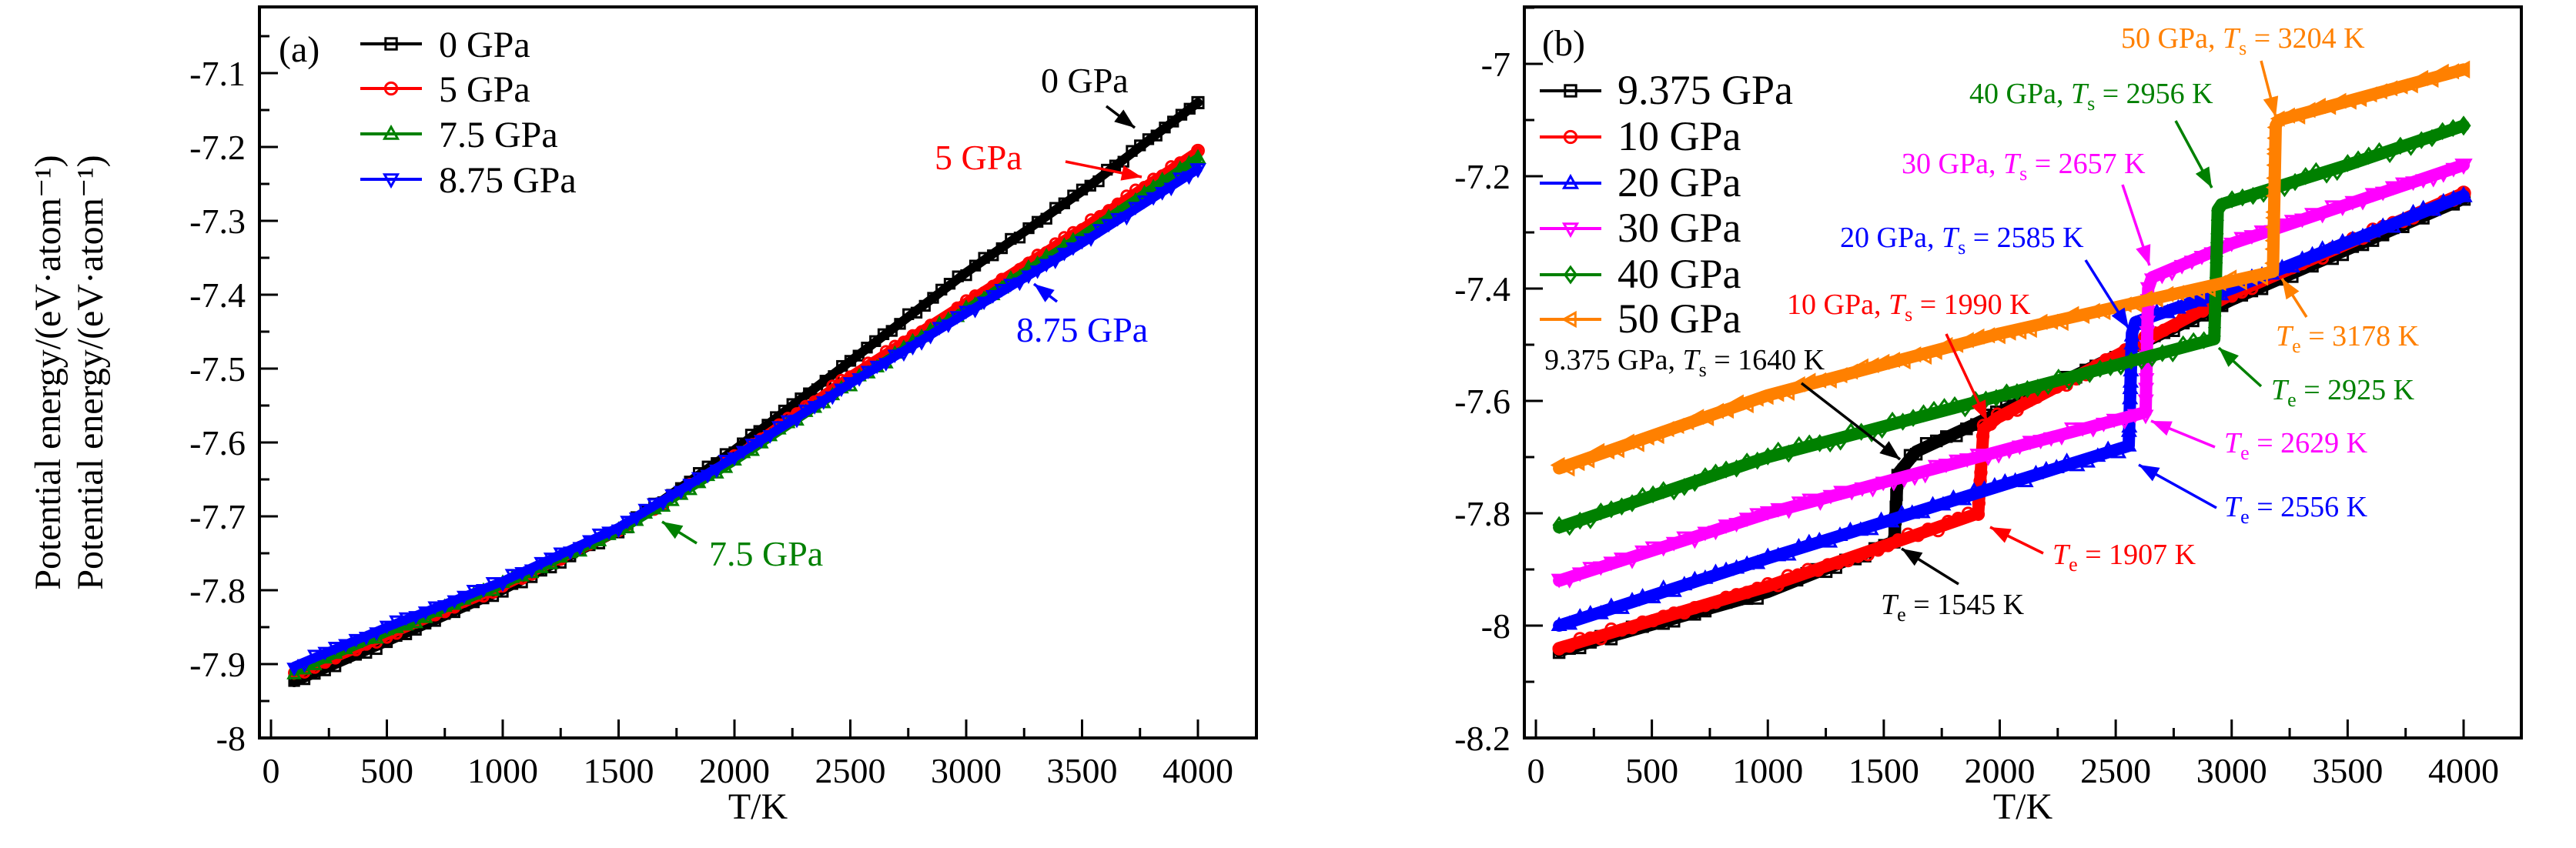 This screenshot has width=2576, height=848. What do you see at coordinates (619, 771) in the screenshot?
I see `x-tick-label: 1500` at bounding box center [619, 771].